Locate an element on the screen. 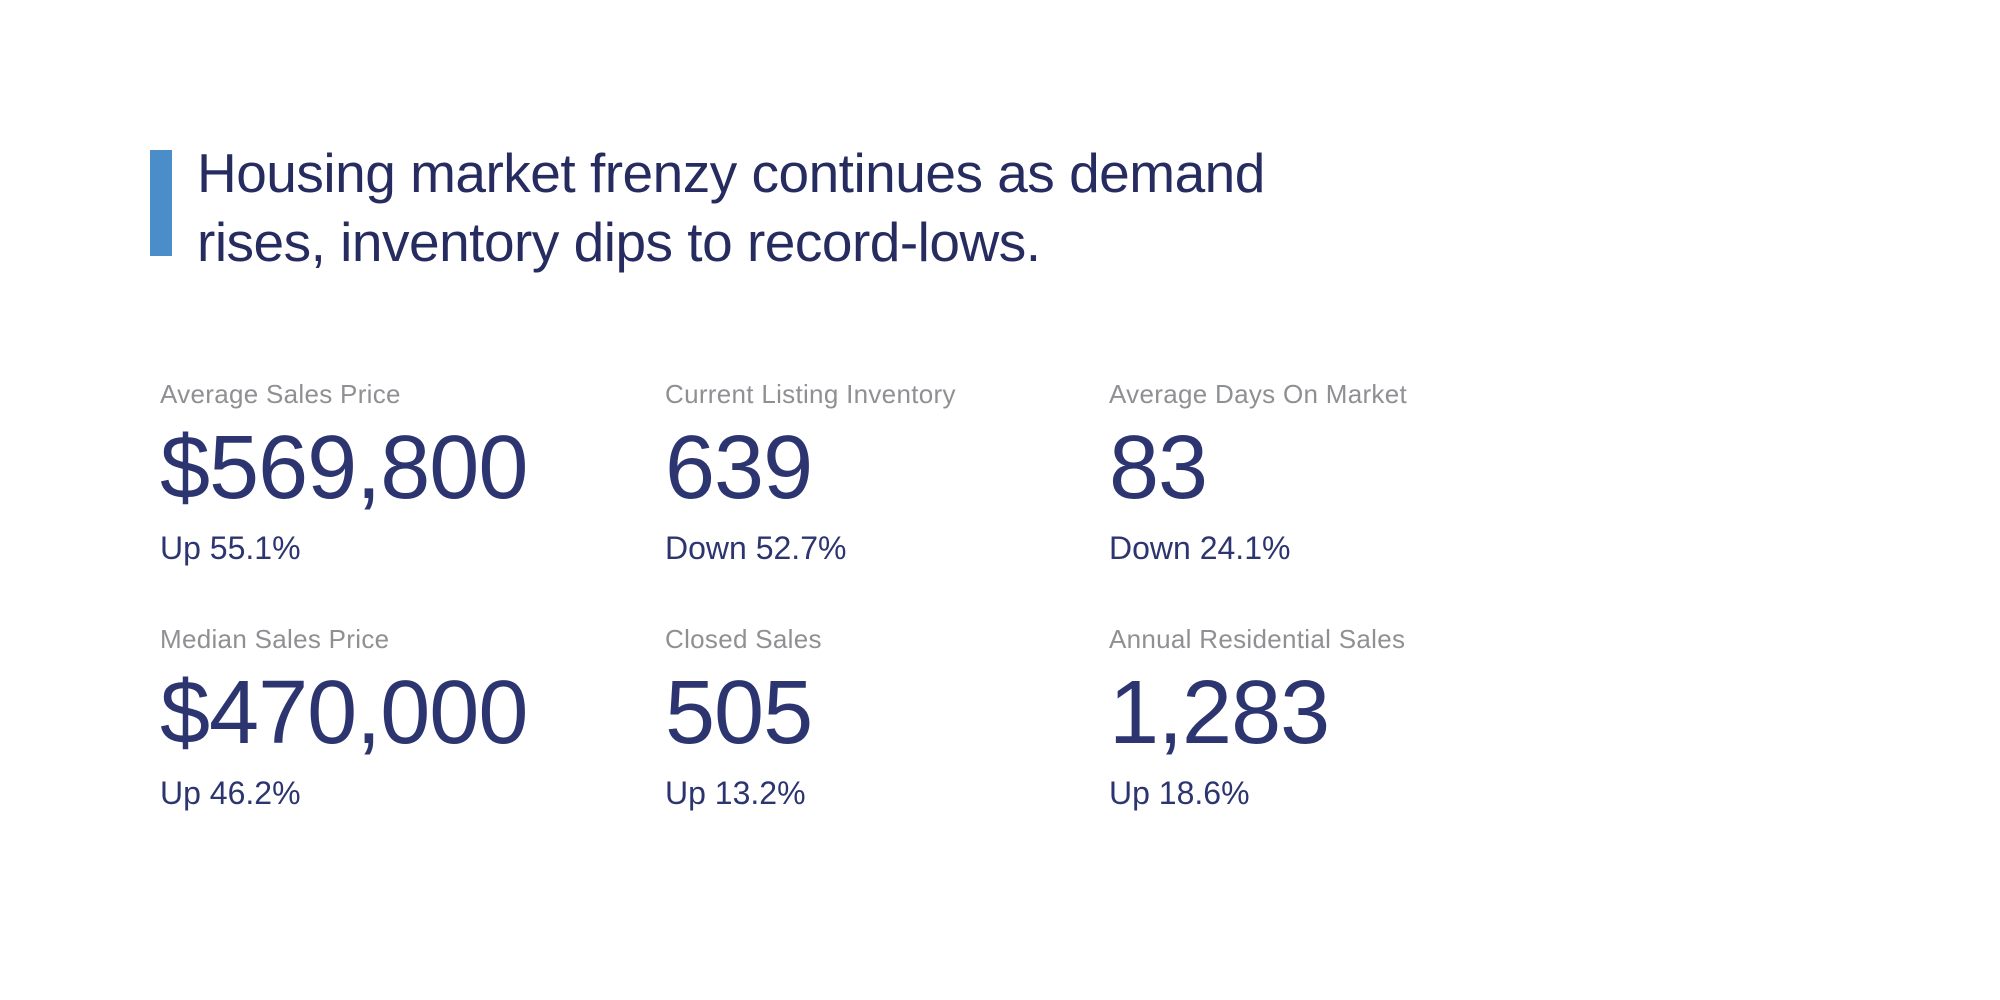 This screenshot has width=2000, height=1000. stat-card-median-sales-price: Median Sales Price $470,000 Up 46.2% is located at coordinates (412, 745).